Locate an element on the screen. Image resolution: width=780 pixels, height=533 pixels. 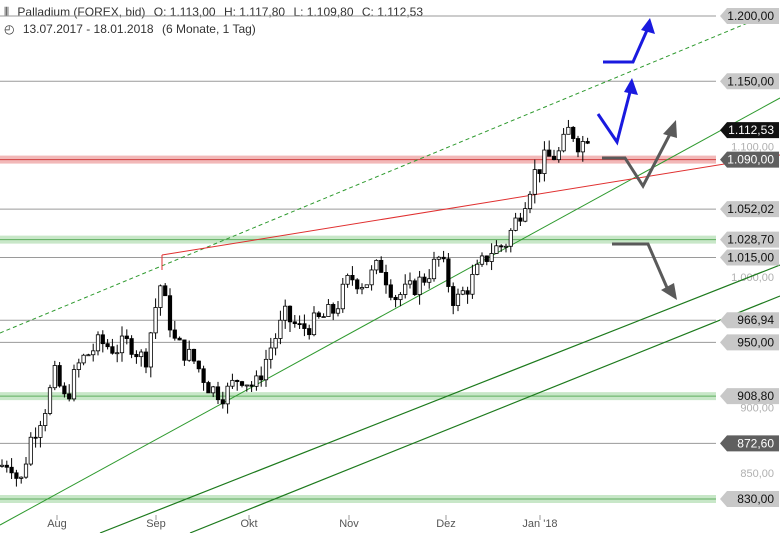
price-tag-text: 1.090,00 is located at coordinates (750, 160).